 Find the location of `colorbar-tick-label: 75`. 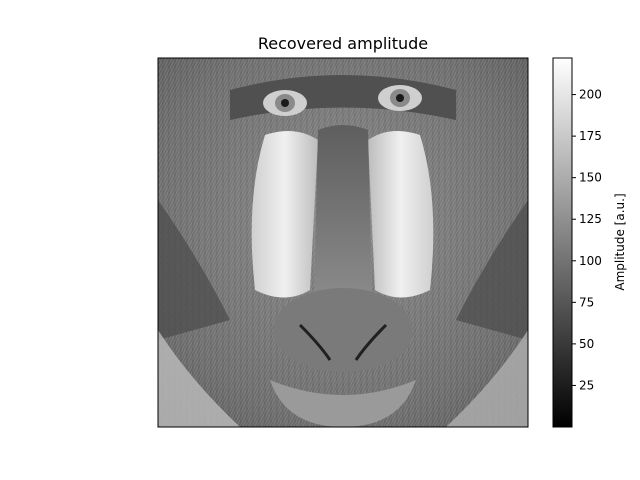

colorbar-tick-label: 75 is located at coordinates (586, 302).